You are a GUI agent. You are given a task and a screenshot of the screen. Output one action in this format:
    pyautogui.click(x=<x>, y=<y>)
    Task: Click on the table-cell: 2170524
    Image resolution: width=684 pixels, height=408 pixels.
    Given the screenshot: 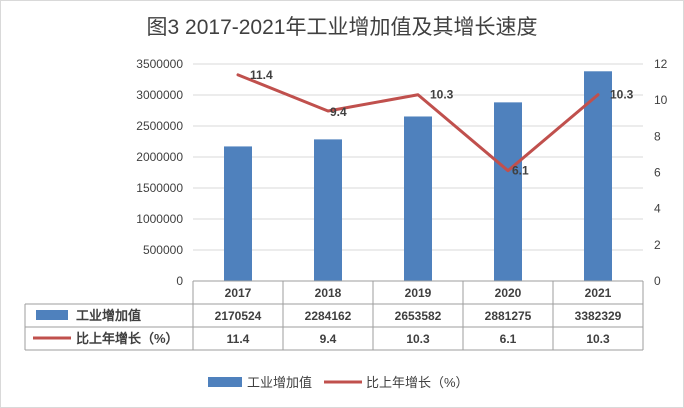 What is the action you would take?
    pyautogui.click(x=238, y=316)
    